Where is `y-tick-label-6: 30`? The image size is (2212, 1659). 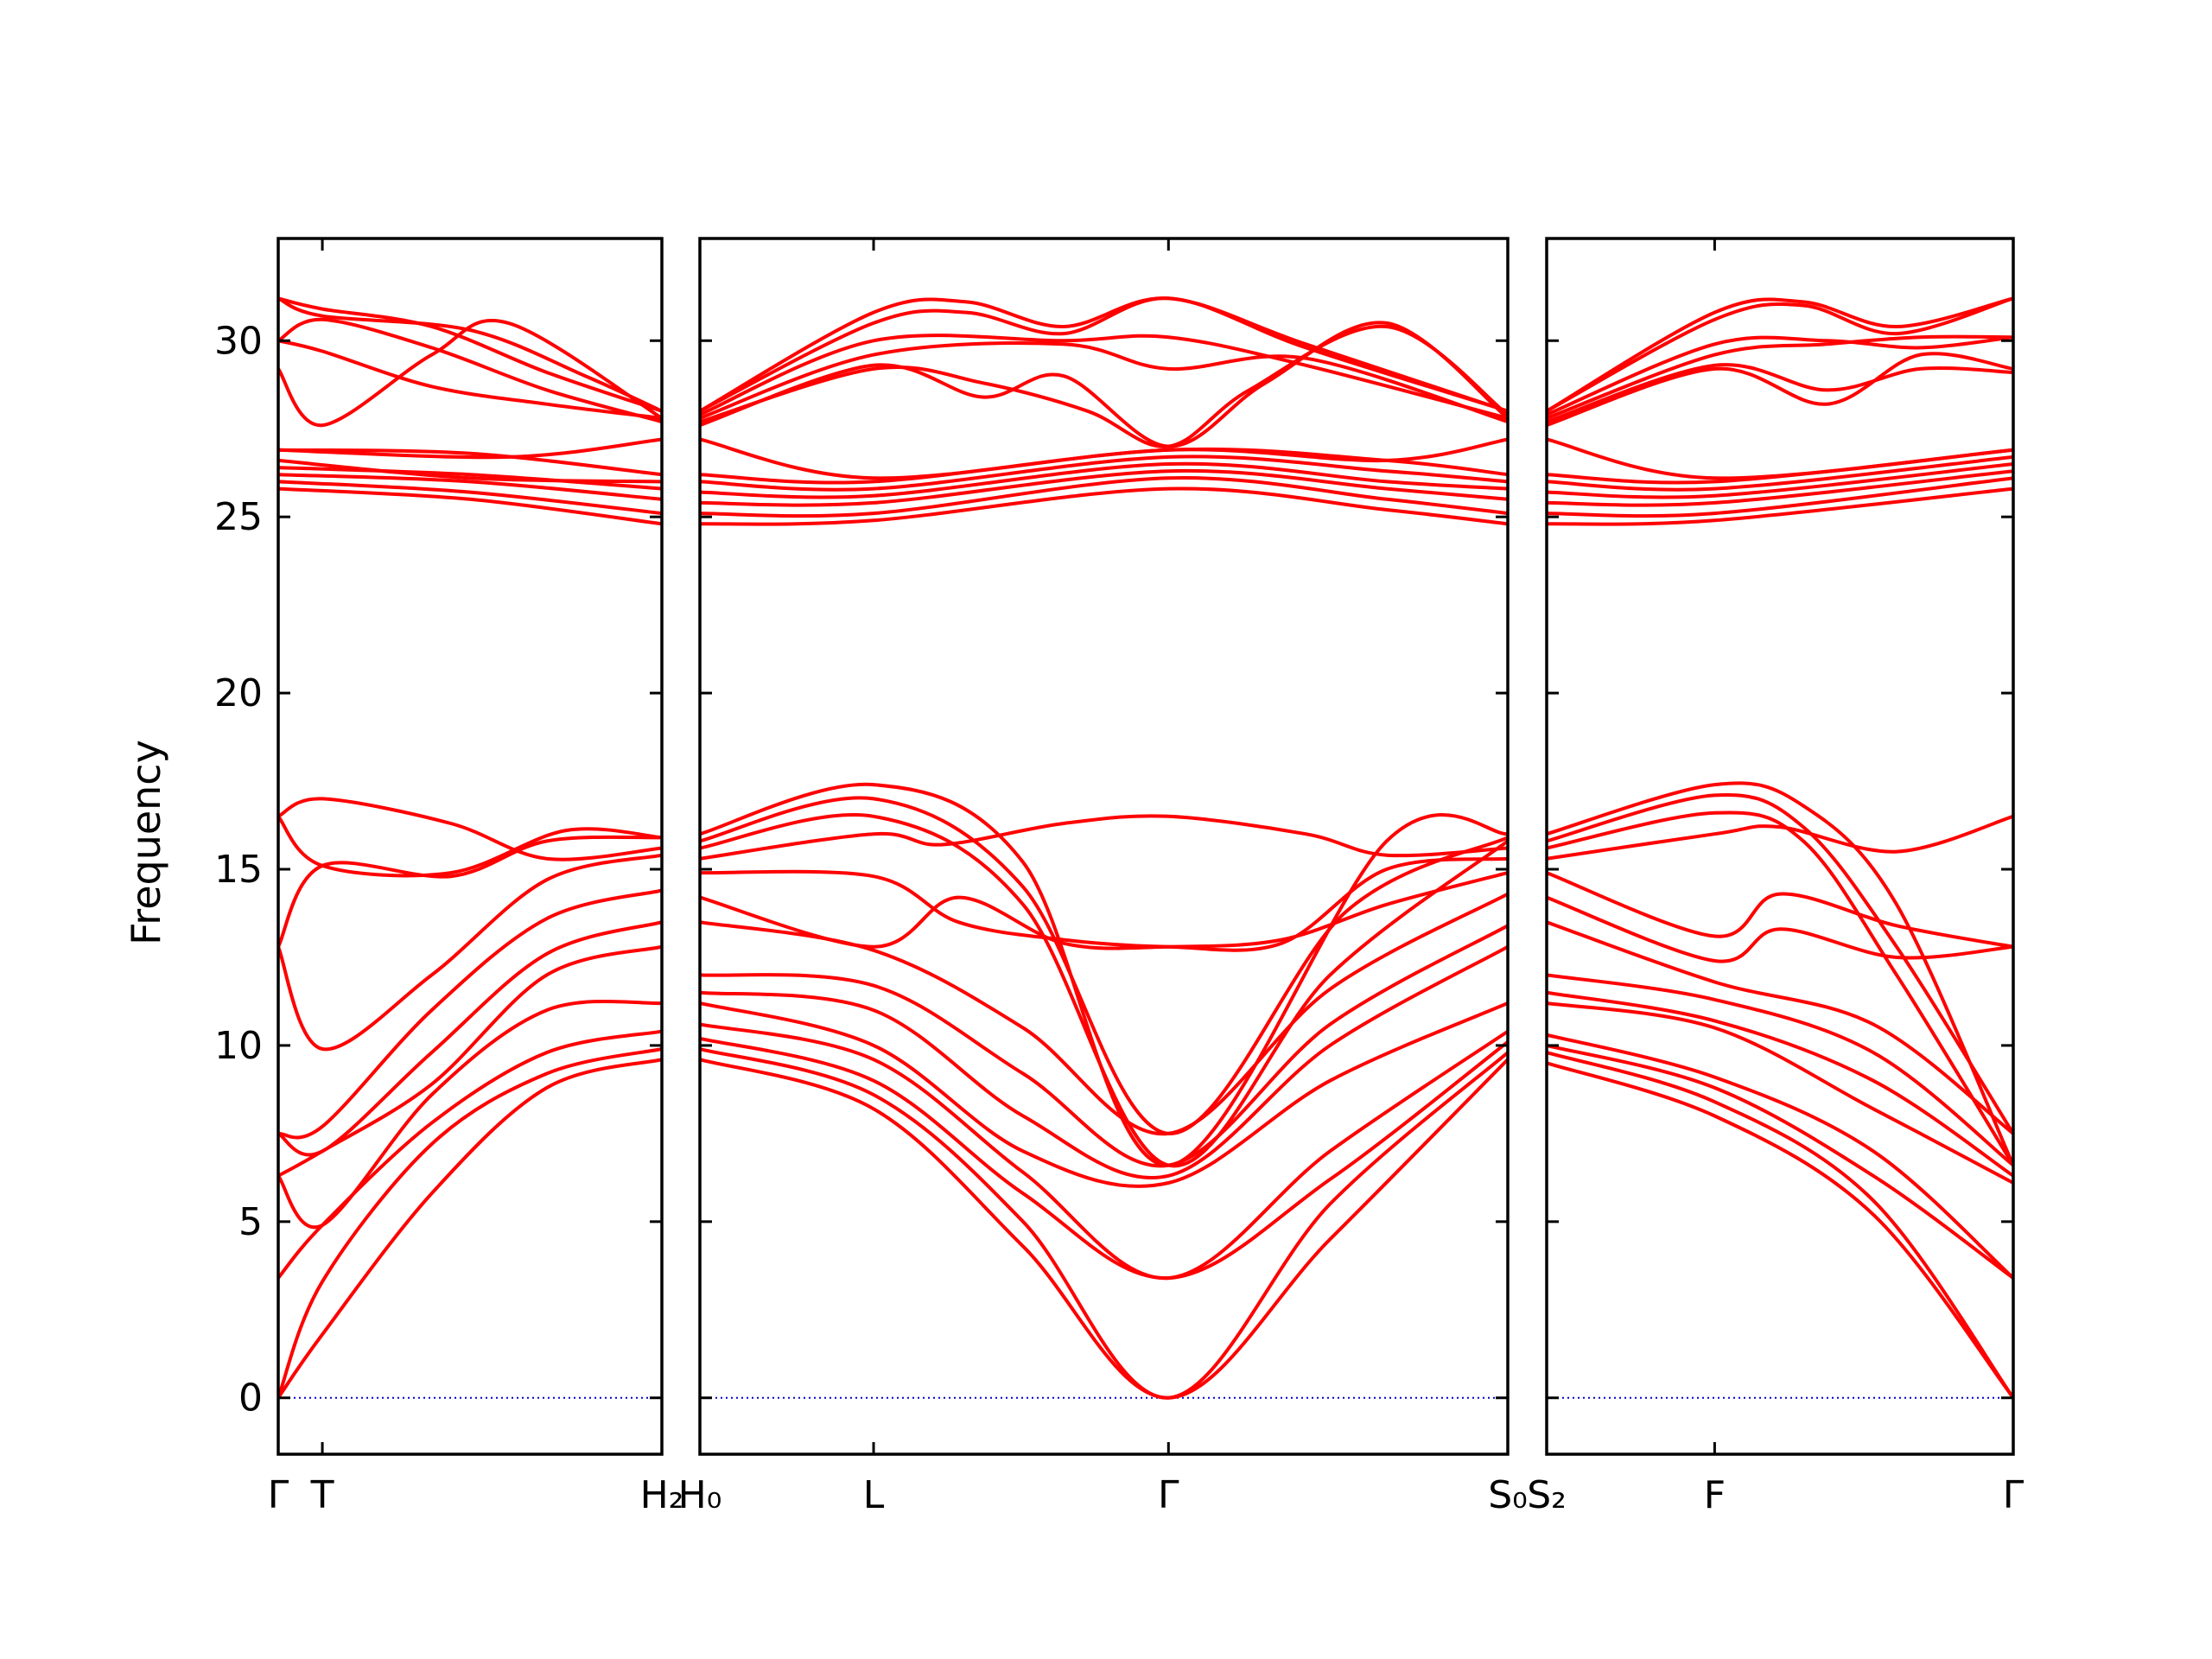 y-tick-label-6: 30 is located at coordinates (238, 341).